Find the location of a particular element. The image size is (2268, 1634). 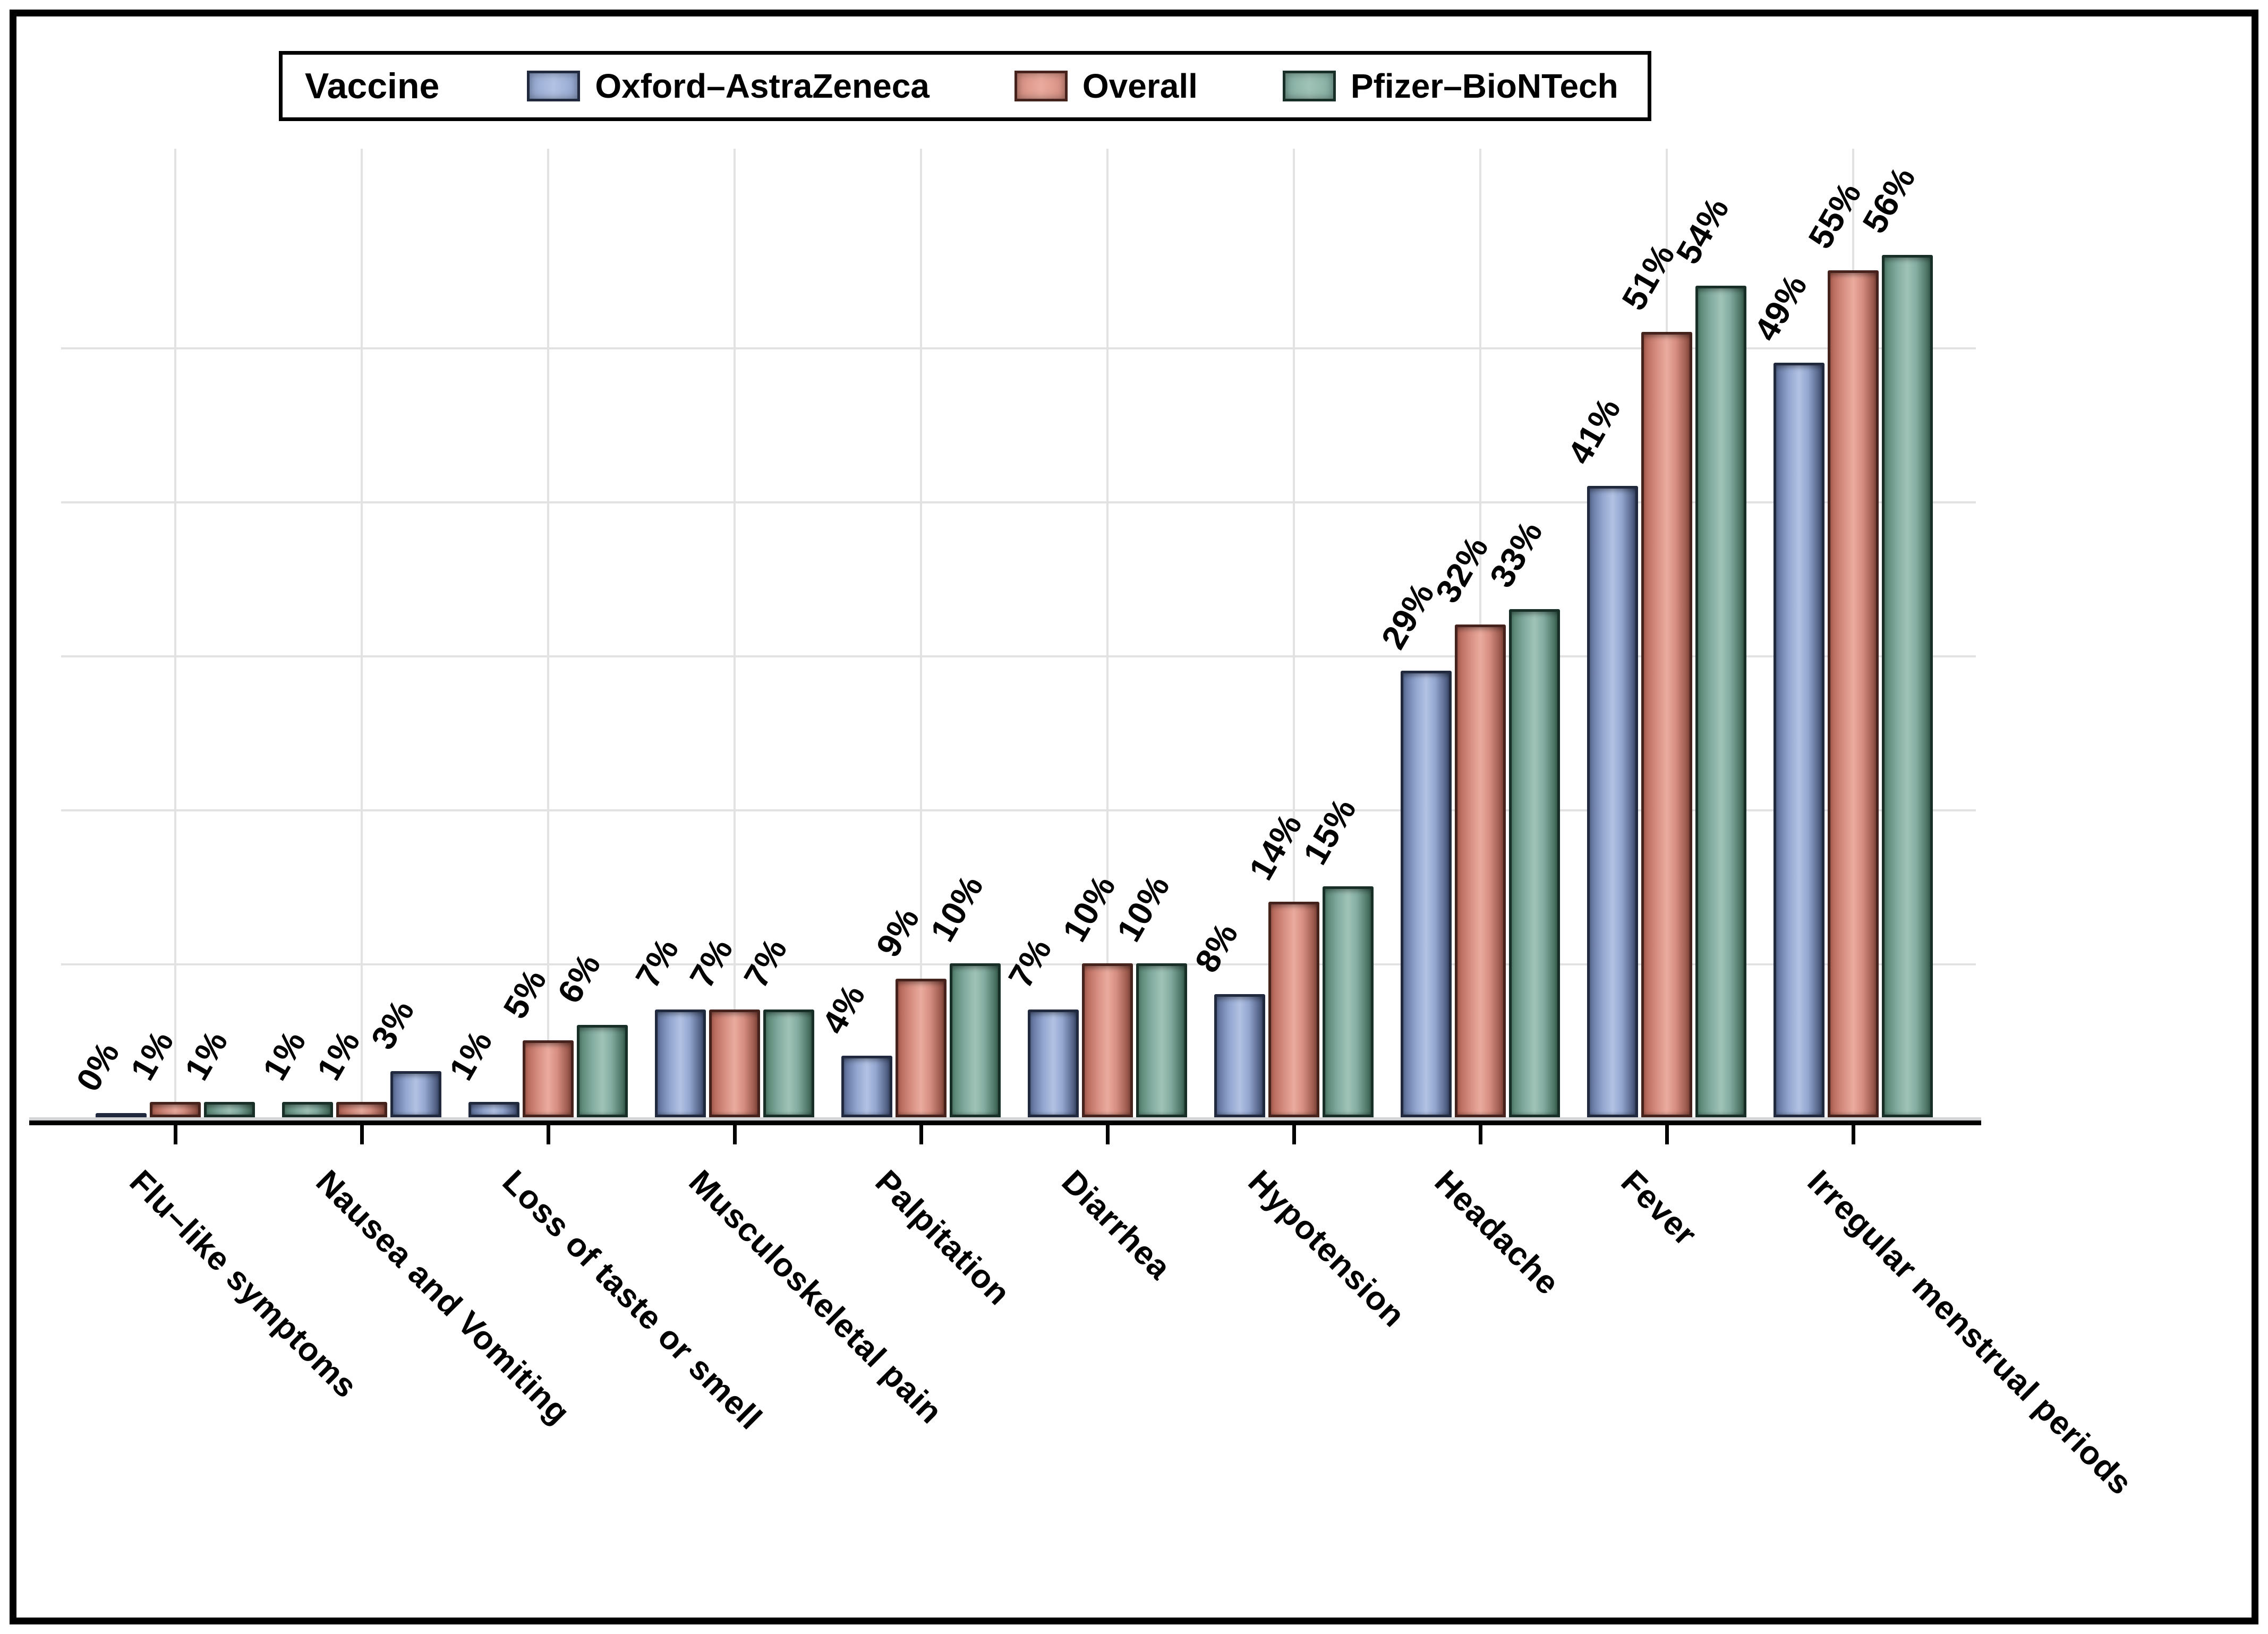

x-axis-line is located at coordinates (1005, 1123).